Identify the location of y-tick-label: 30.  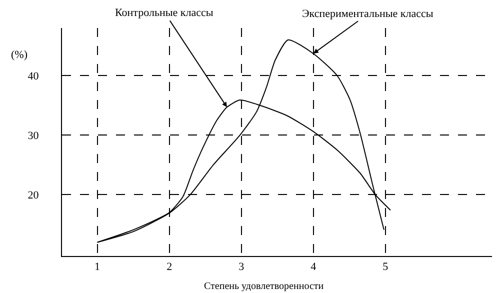
(34, 136).